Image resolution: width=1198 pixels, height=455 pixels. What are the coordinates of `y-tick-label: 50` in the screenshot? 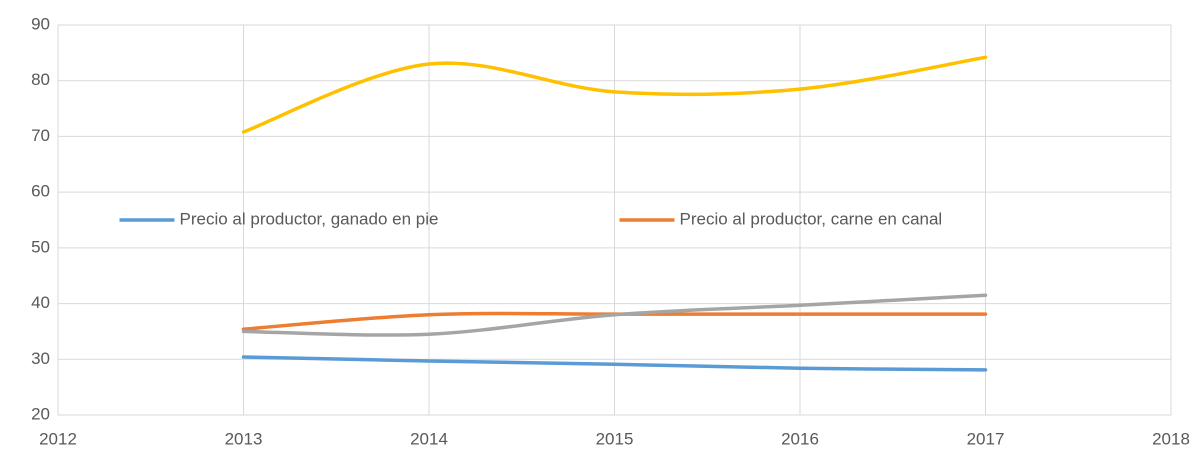 It's located at (40, 246).